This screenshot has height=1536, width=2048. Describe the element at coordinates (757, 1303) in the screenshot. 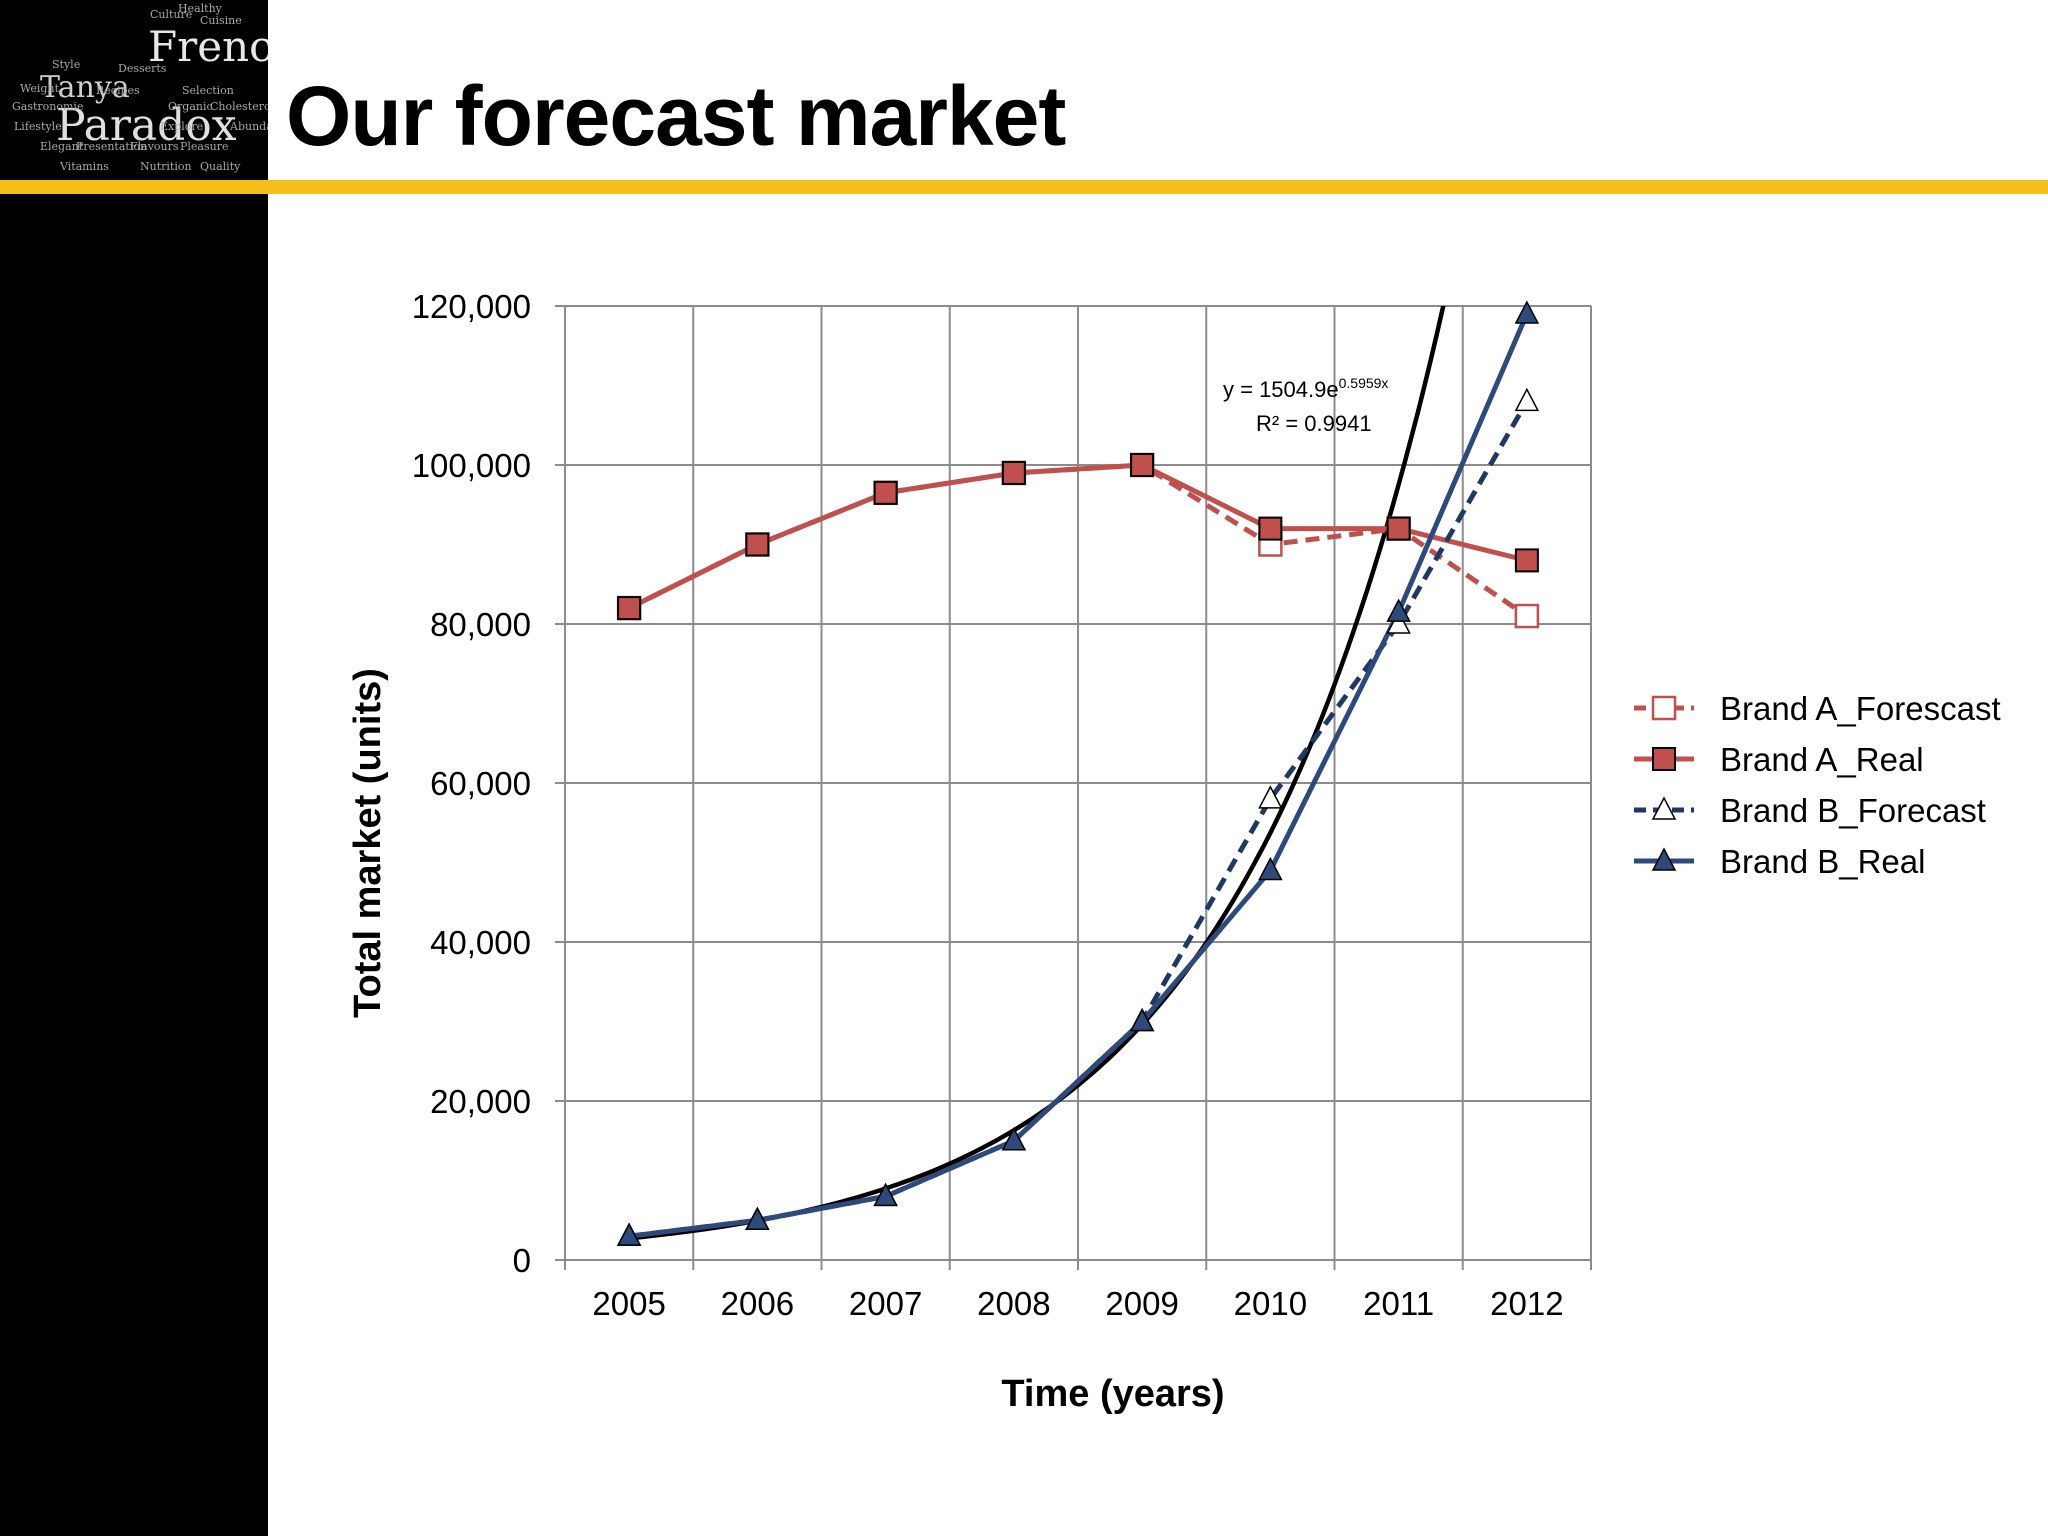

I see `x-tick-label: 2006` at that location.